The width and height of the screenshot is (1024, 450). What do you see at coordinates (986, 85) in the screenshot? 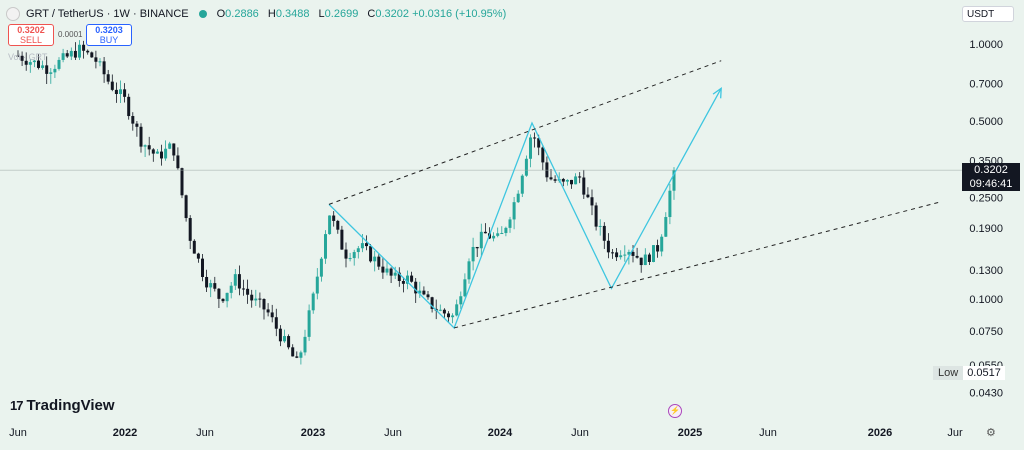
I see `price-tick-label: 0.7000` at bounding box center [986, 85].